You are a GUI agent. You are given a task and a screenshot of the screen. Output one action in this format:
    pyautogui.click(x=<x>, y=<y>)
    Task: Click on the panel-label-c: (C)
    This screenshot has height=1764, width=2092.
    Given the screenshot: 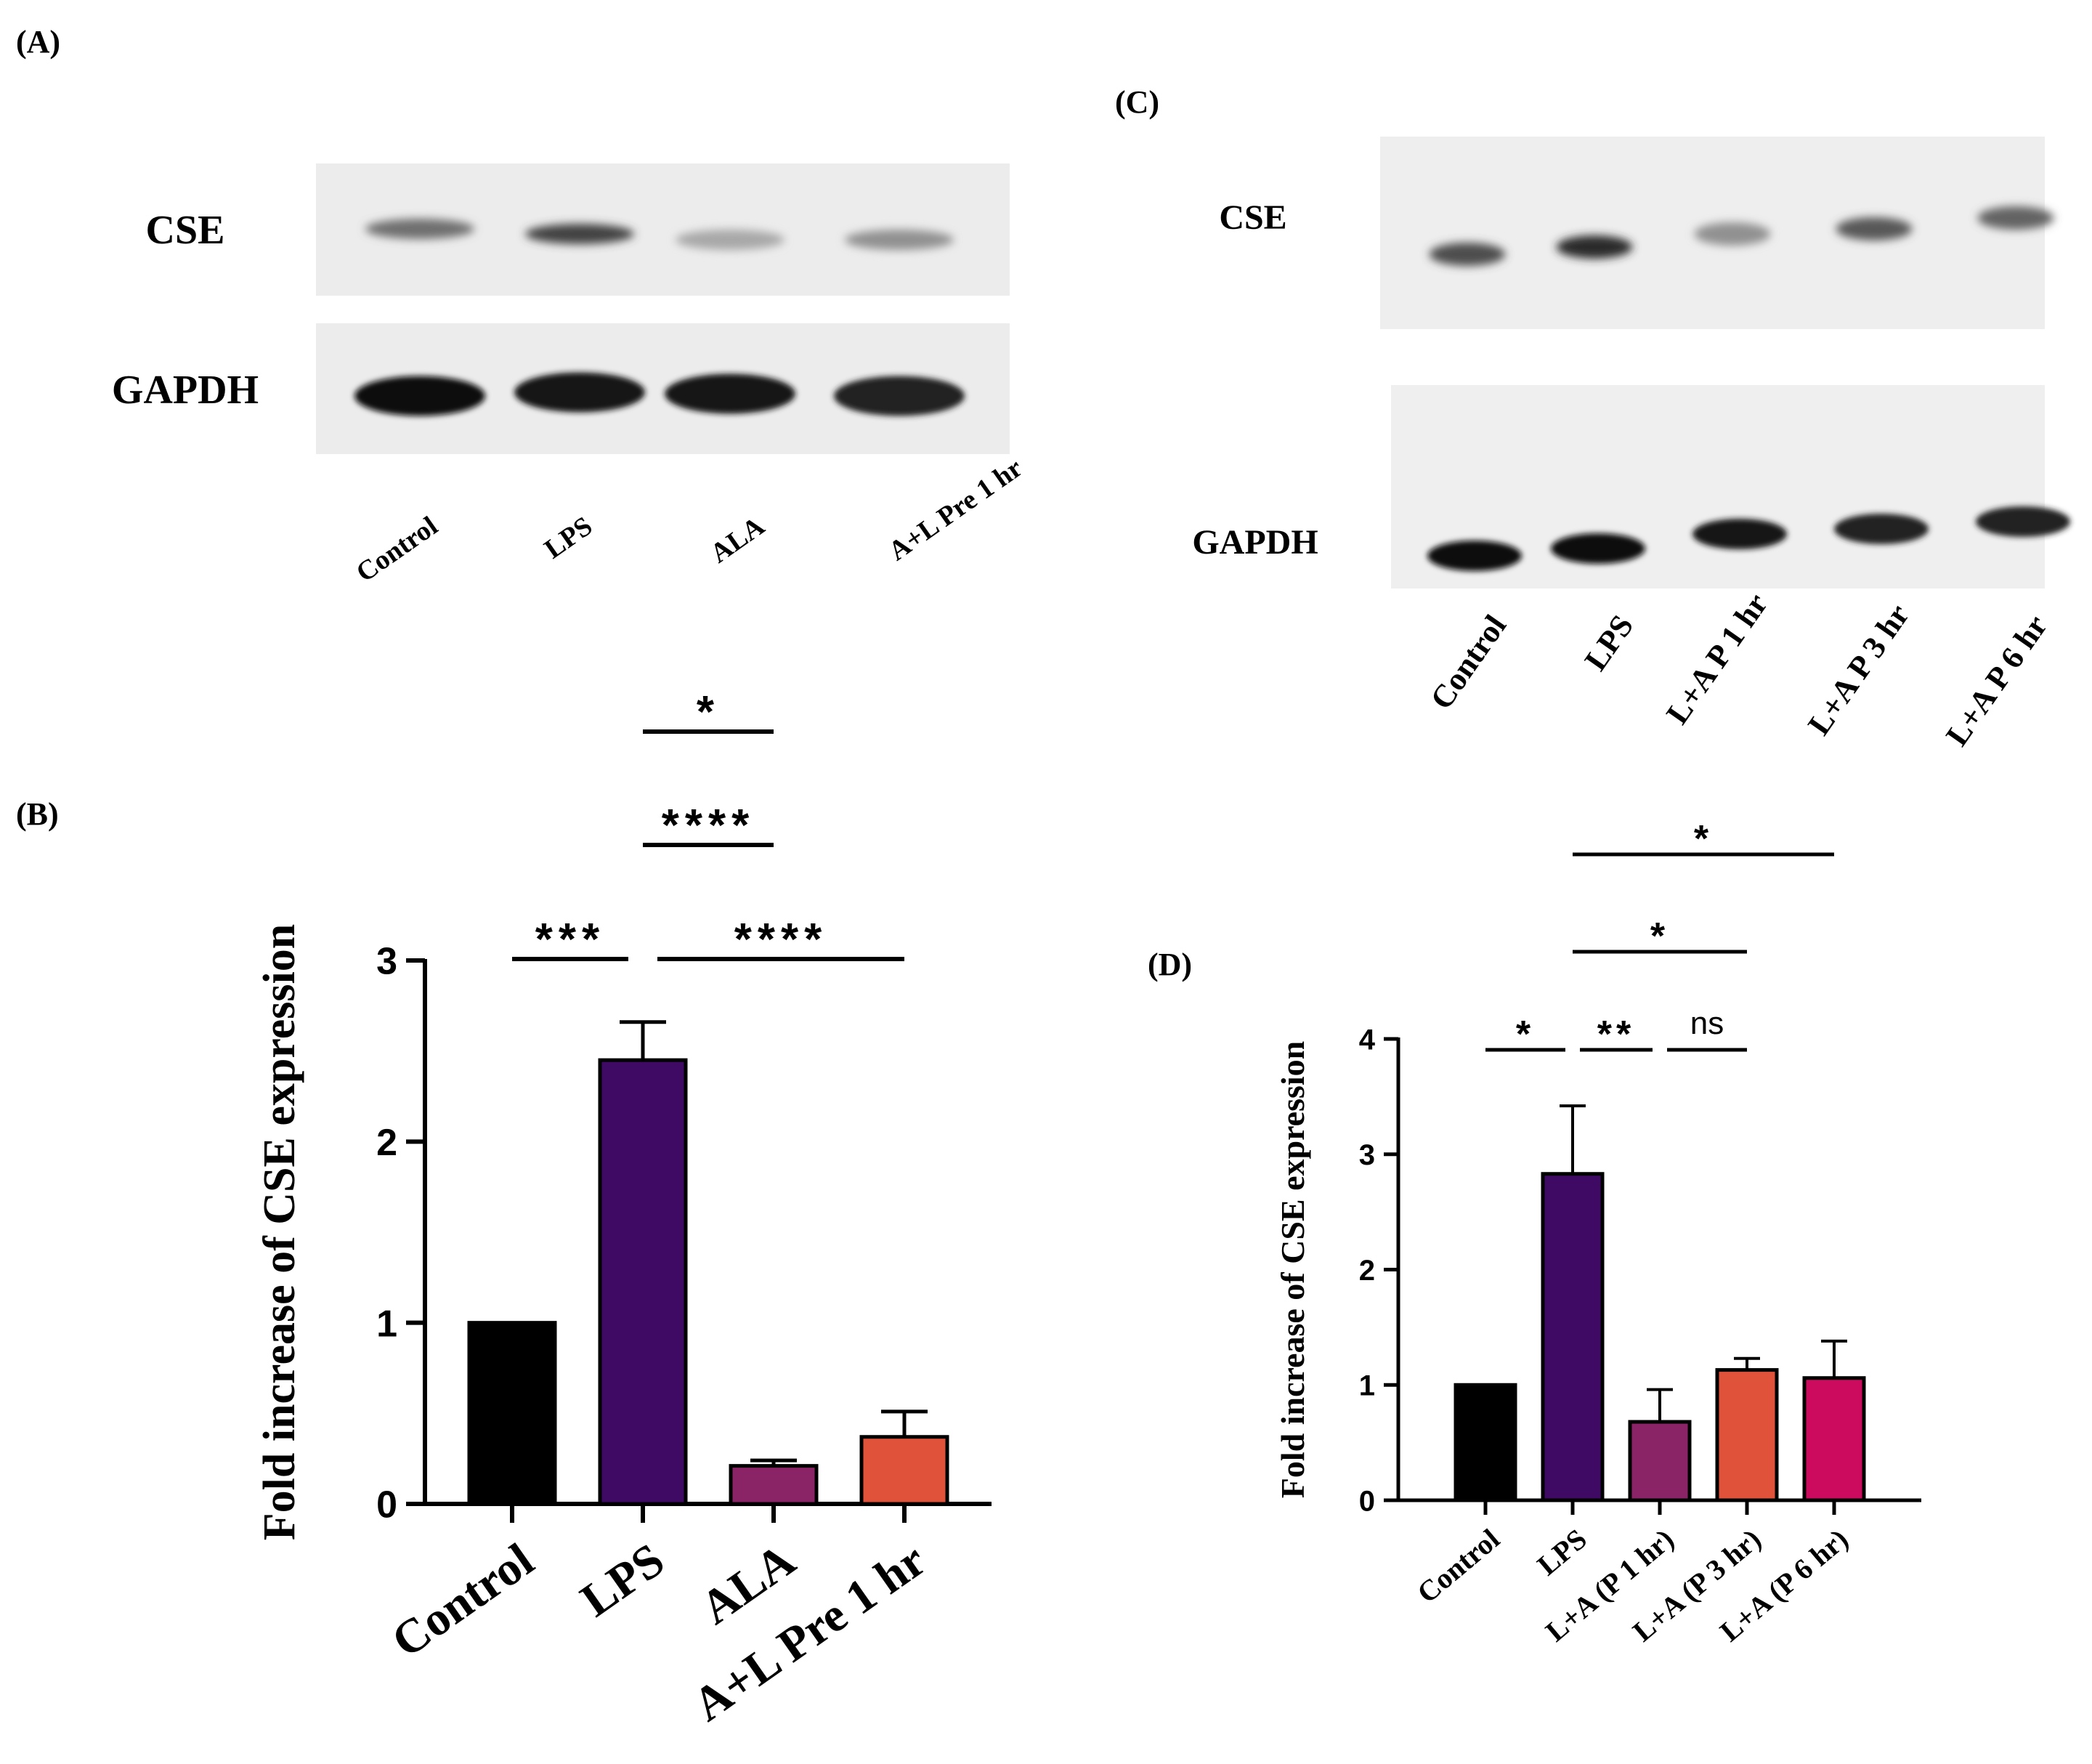 What is the action you would take?
    pyautogui.click(x=1137, y=102)
    